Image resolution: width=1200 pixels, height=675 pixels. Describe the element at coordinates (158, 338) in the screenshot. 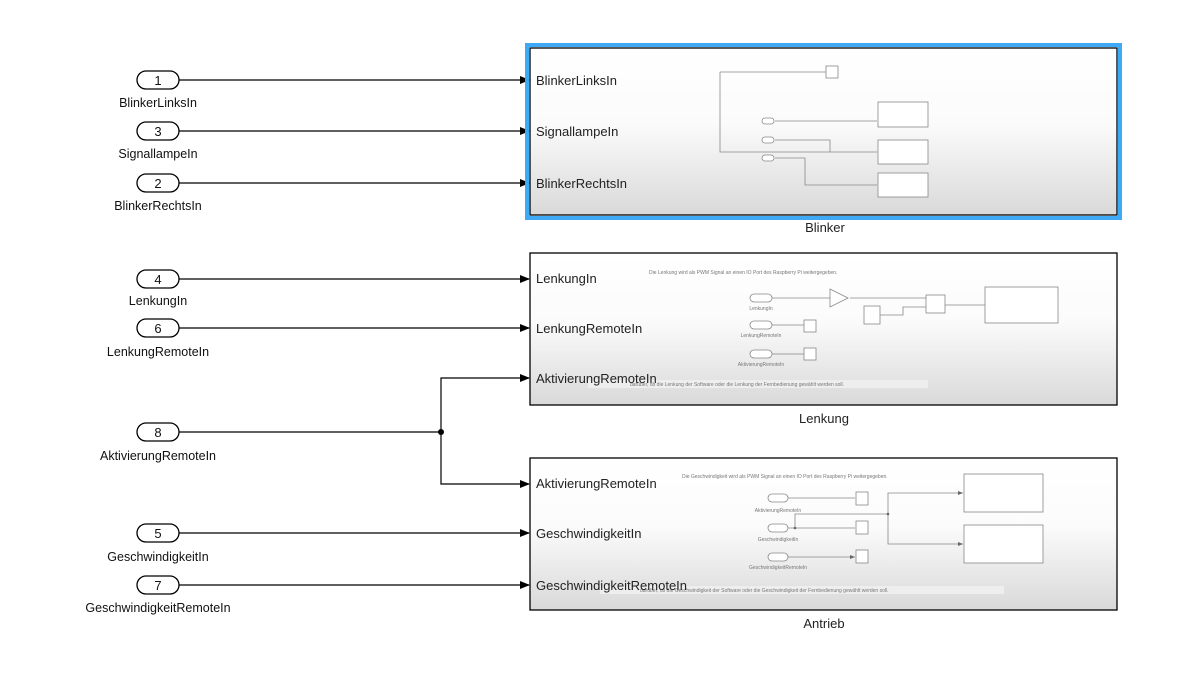

I see `inport-6: 6 LenkungRemoteIn` at that location.